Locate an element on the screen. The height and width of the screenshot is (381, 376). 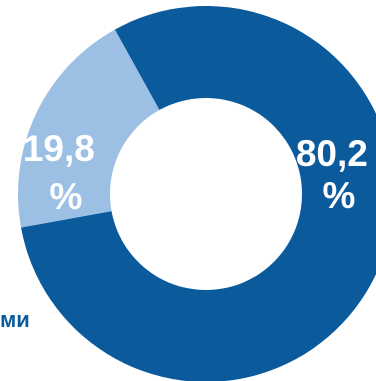
slice-small-unit: % is located at coordinates (66, 196).